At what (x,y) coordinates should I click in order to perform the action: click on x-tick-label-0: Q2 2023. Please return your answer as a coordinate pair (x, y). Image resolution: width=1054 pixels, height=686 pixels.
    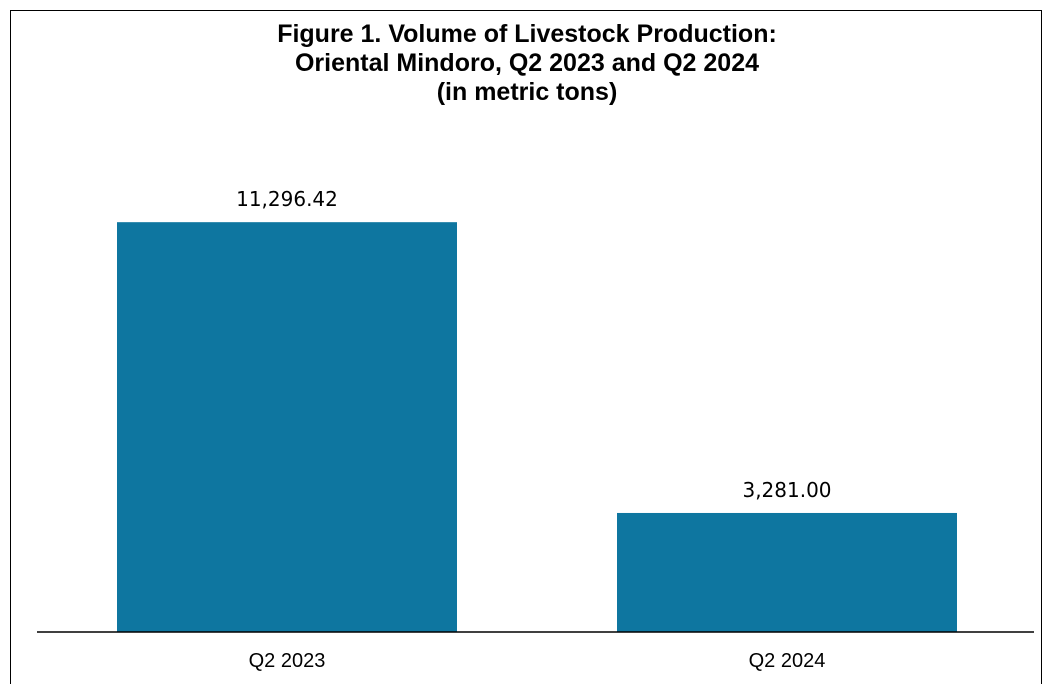
    Looking at the image, I should click on (287, 661).